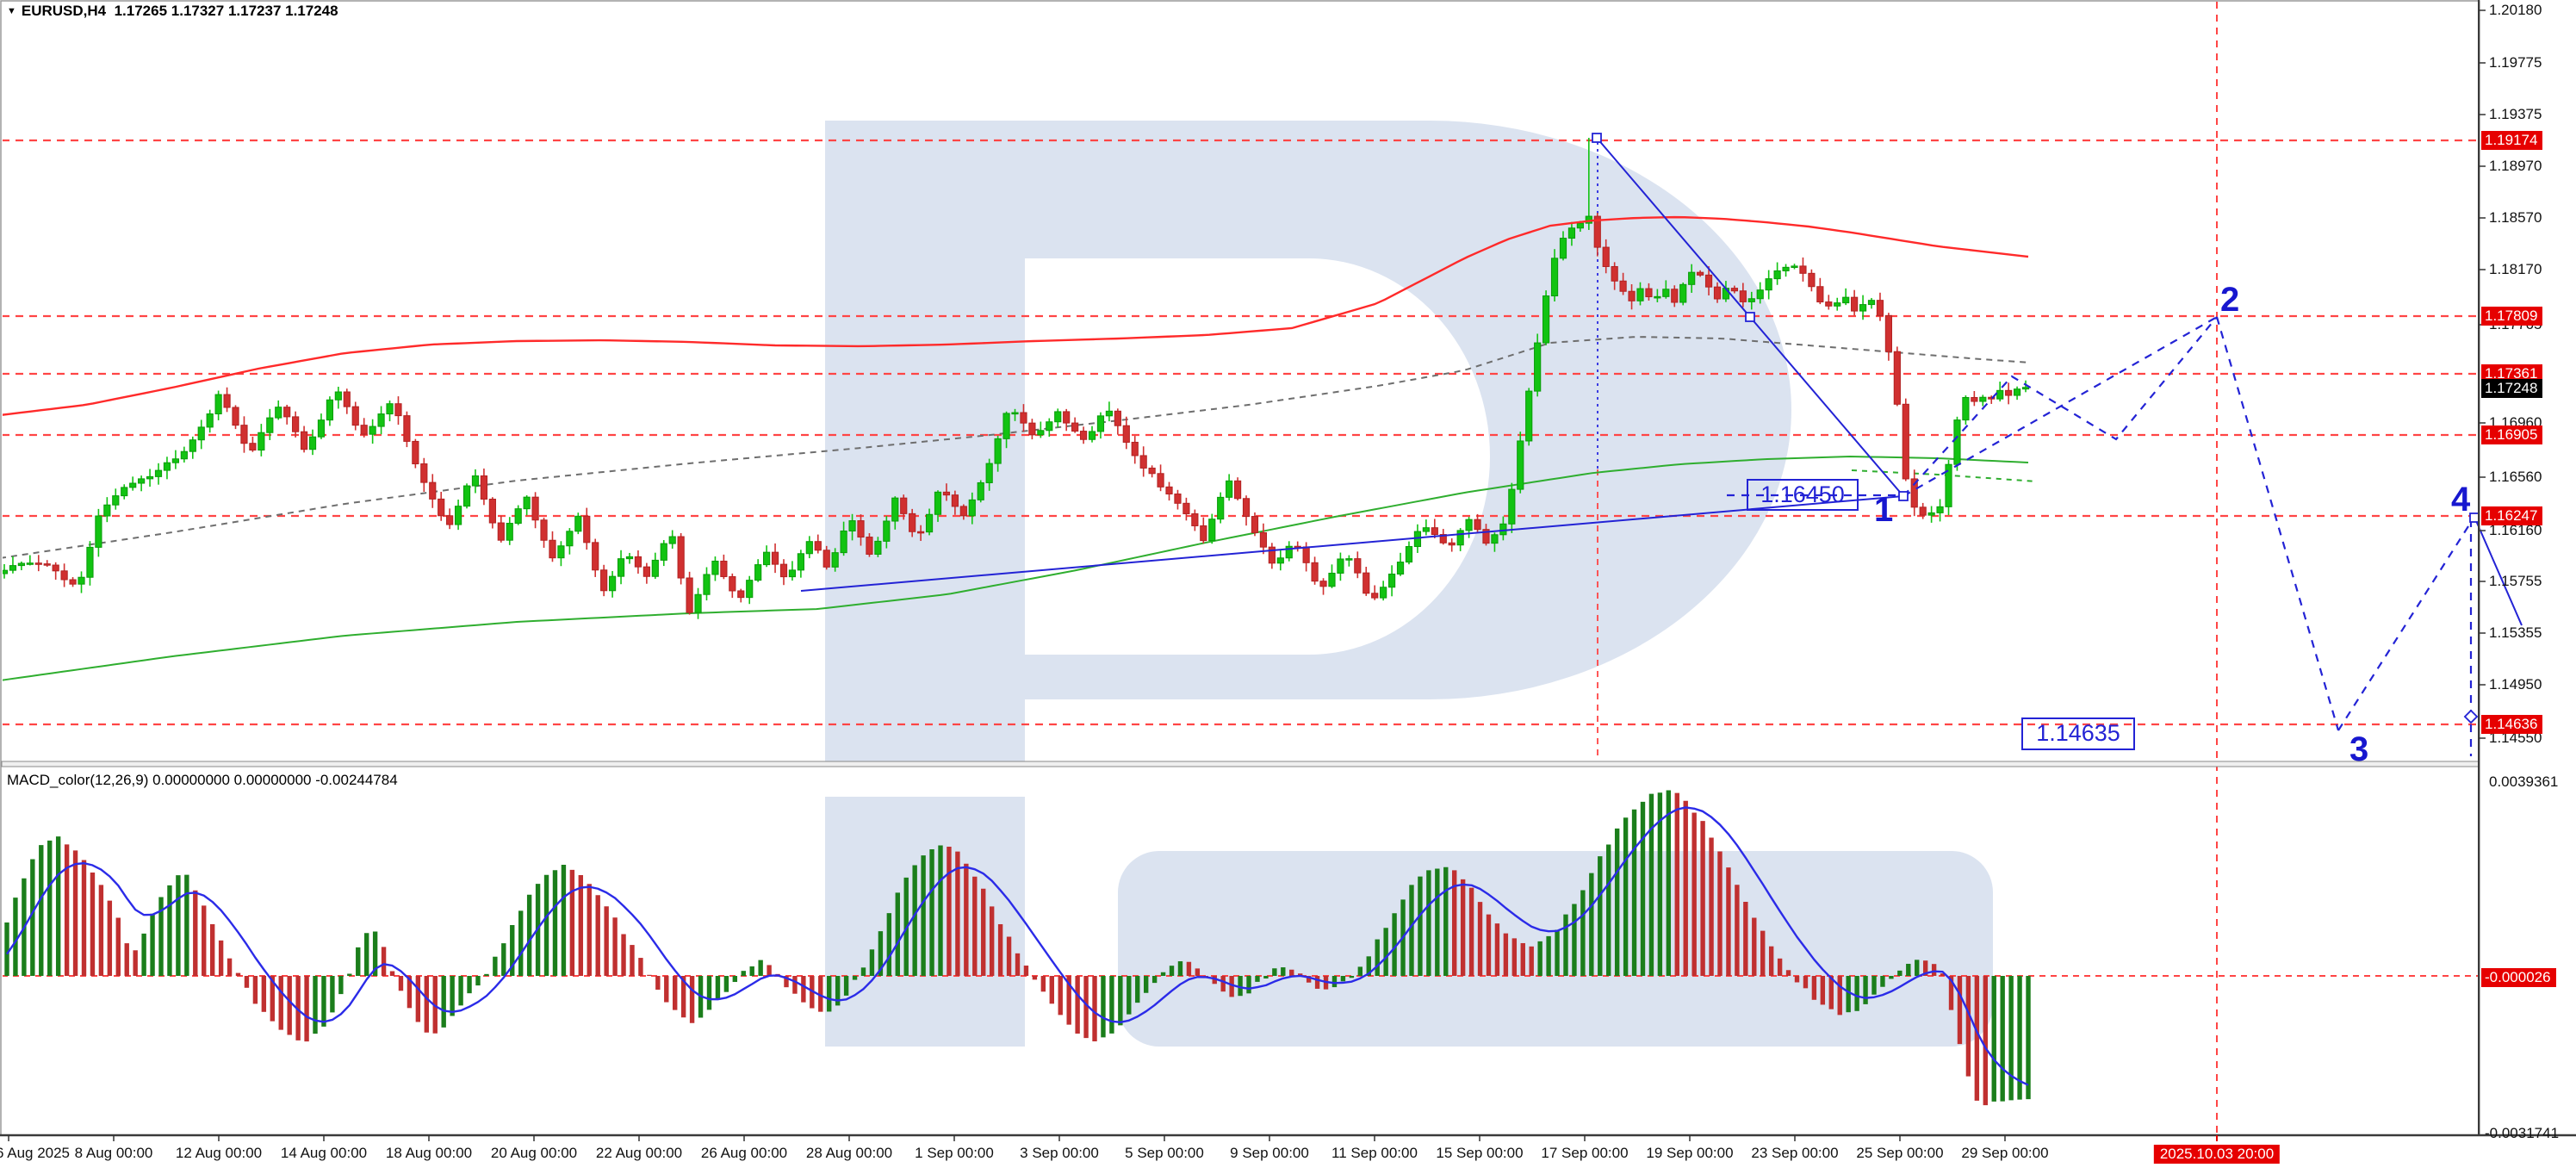 The width and height of the screenshot is (2576, 1174). Describe the element at coordinates (2512, 388) in the screenshot. I see `current-price-label: 1.17248` at that location.